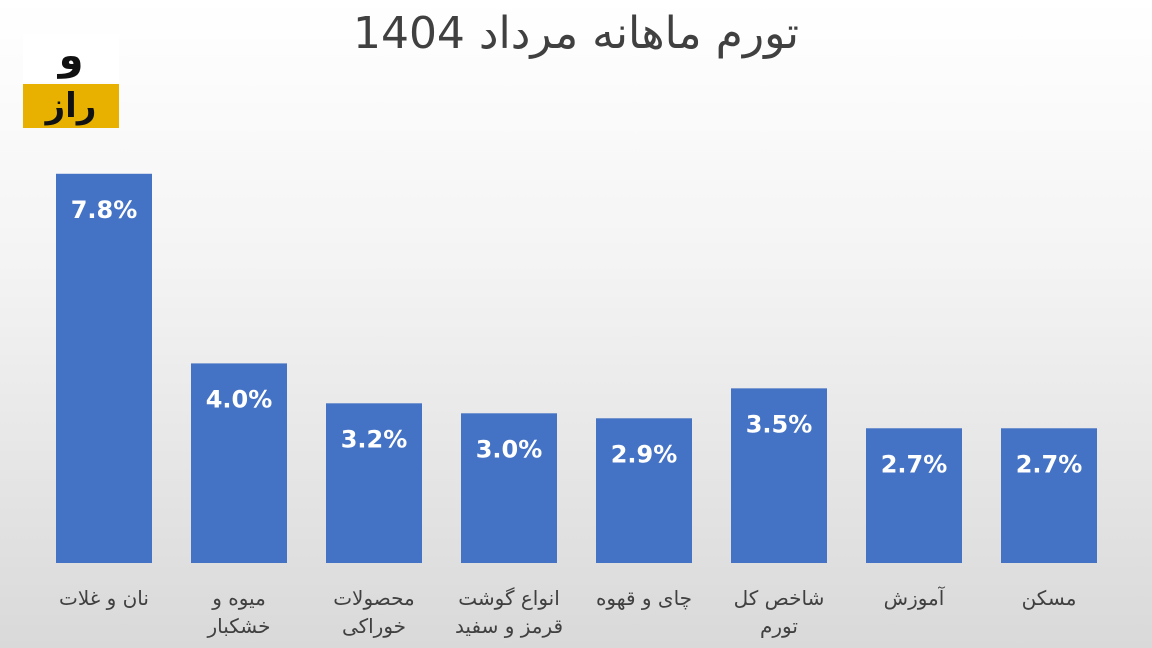 This screenshot has width=1152, height=648. What do you see at coordinates (374, 612) in the screenshot?
I see `x-tick-label: محصولات خوراکی` at bounding box center [374, 612].